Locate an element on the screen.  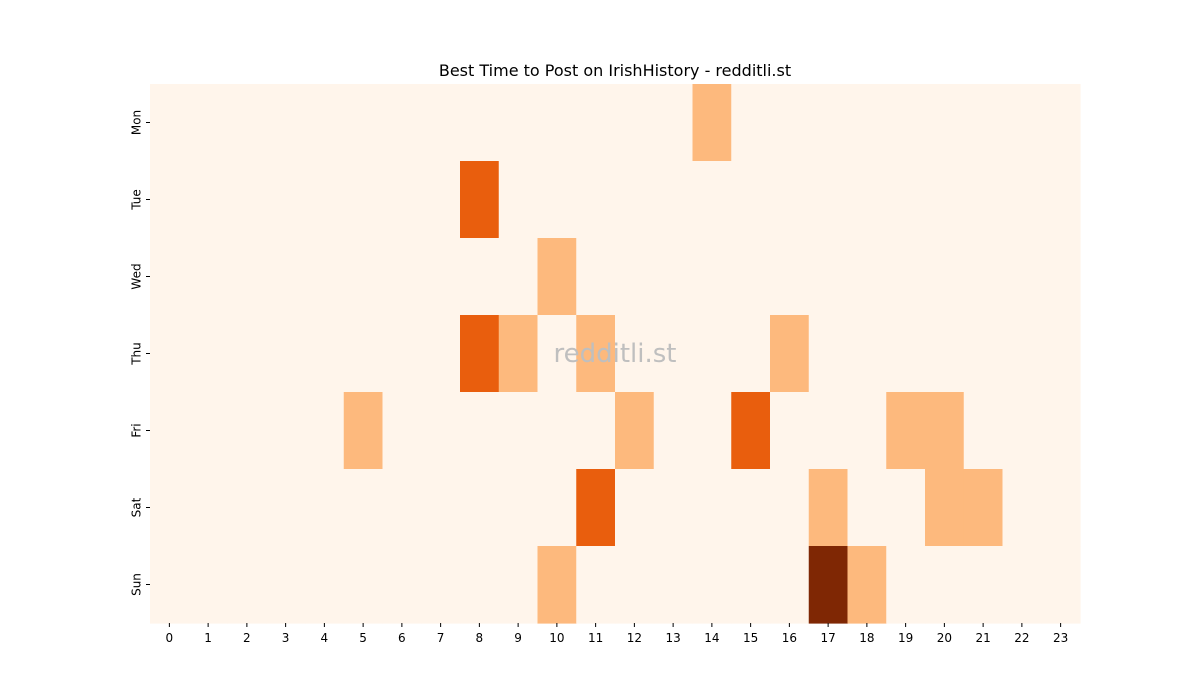
x-tick-label: 9 is located at coordinates (518, 638).